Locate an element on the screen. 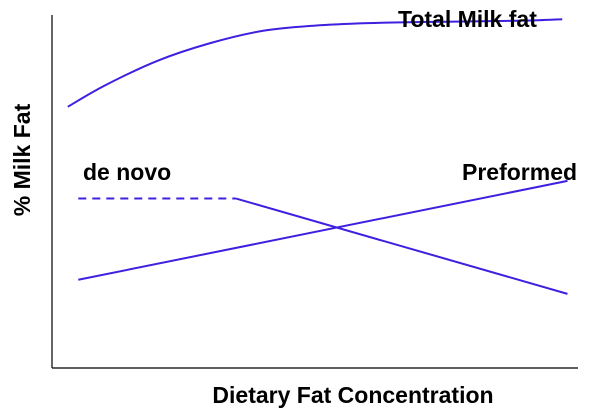  x-axis-label: Dietary Fat Concentration is located at coordinates (352, 395).